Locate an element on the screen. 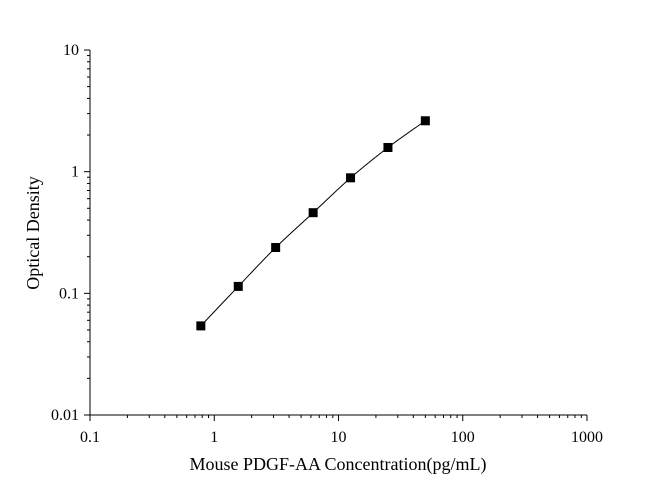 Image resolution: width=662 pixels, height=489 pixels. y-axis-ticks is located at coordinates (87, 232).